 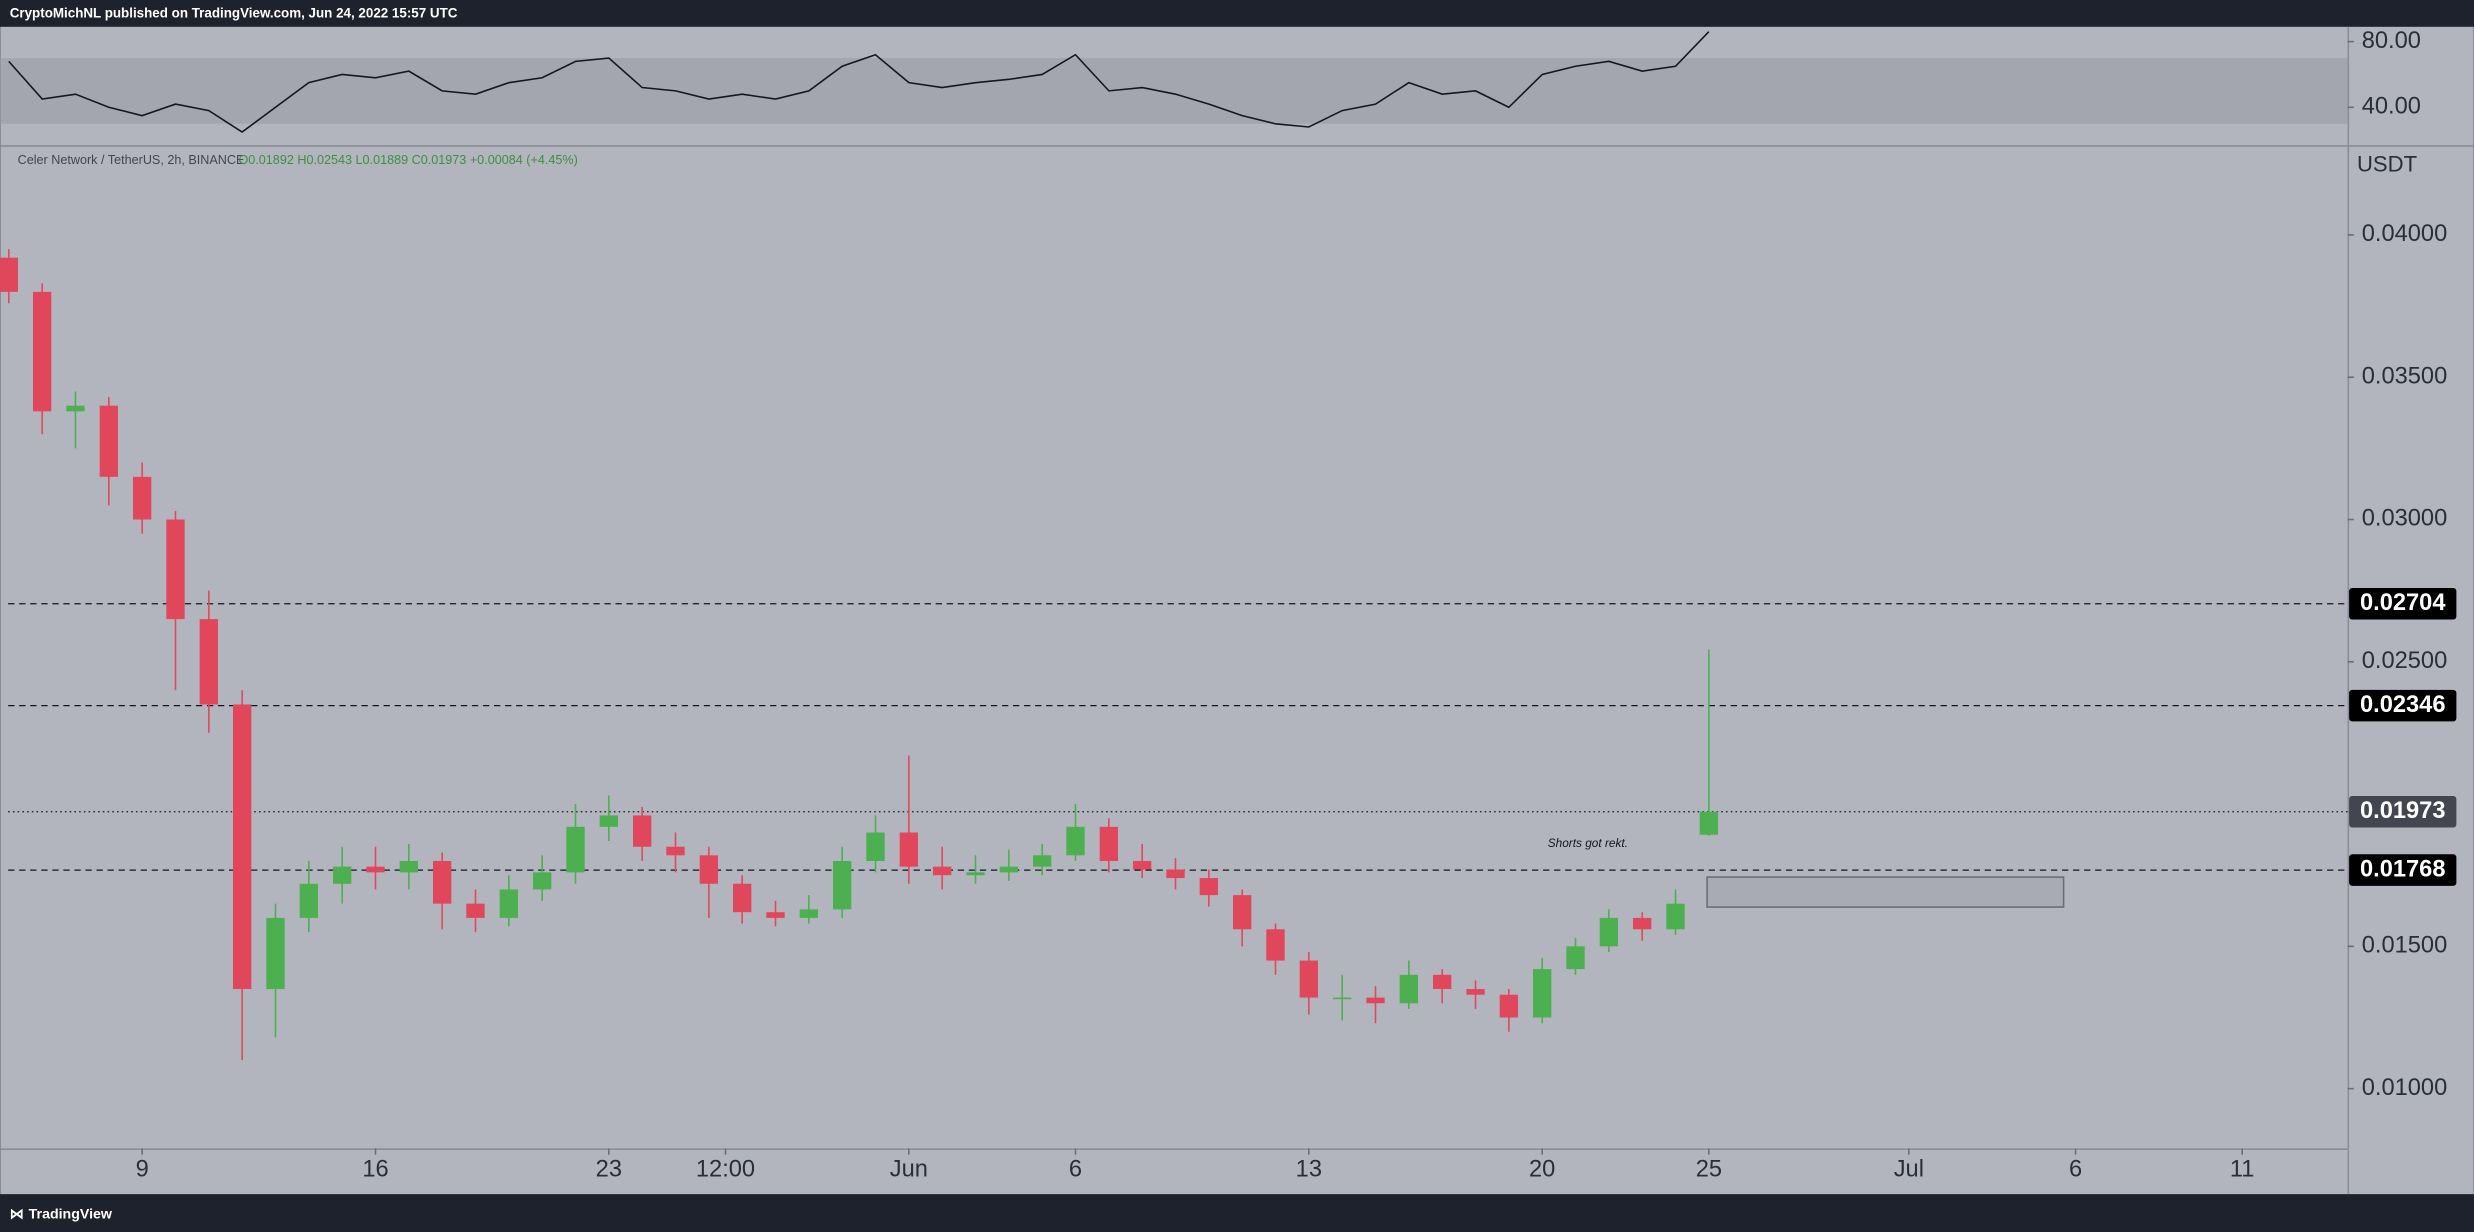 What do you see at coordinates (2405, 1088) in the screenshot?
I see `y-tick-label: 0.01000` at bounding box center [2405, 1088].